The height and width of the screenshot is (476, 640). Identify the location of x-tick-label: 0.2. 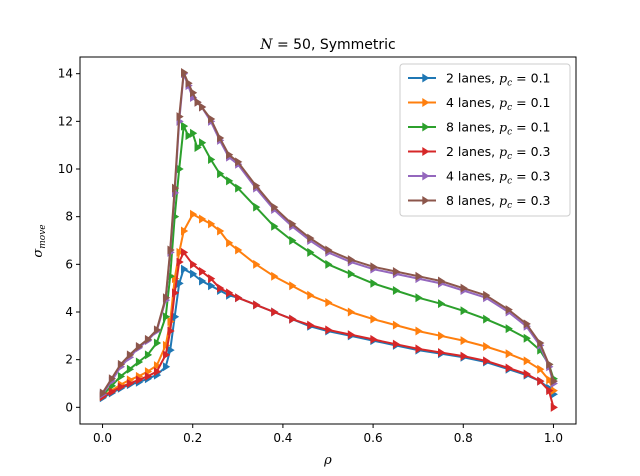
(192, 438).